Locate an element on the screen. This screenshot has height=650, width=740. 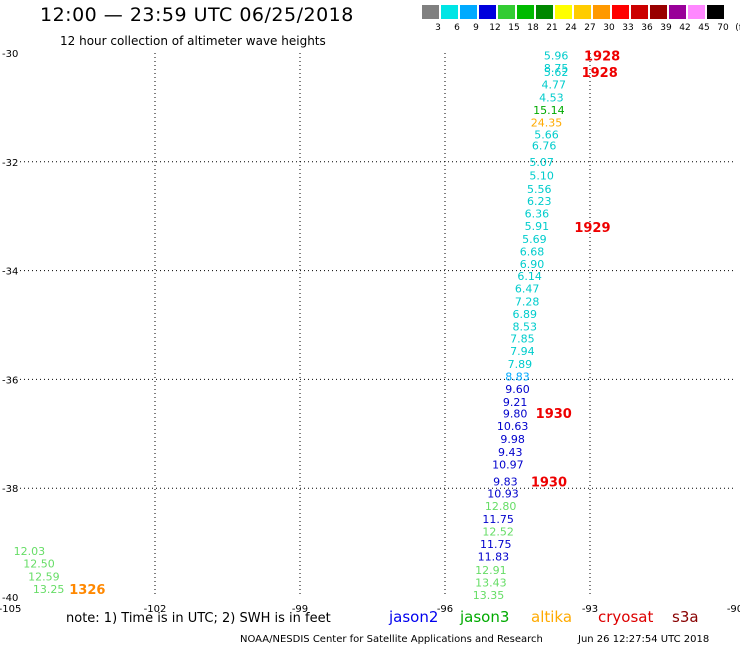
x-tick-label: -93 is located at coordinates (590, 609).